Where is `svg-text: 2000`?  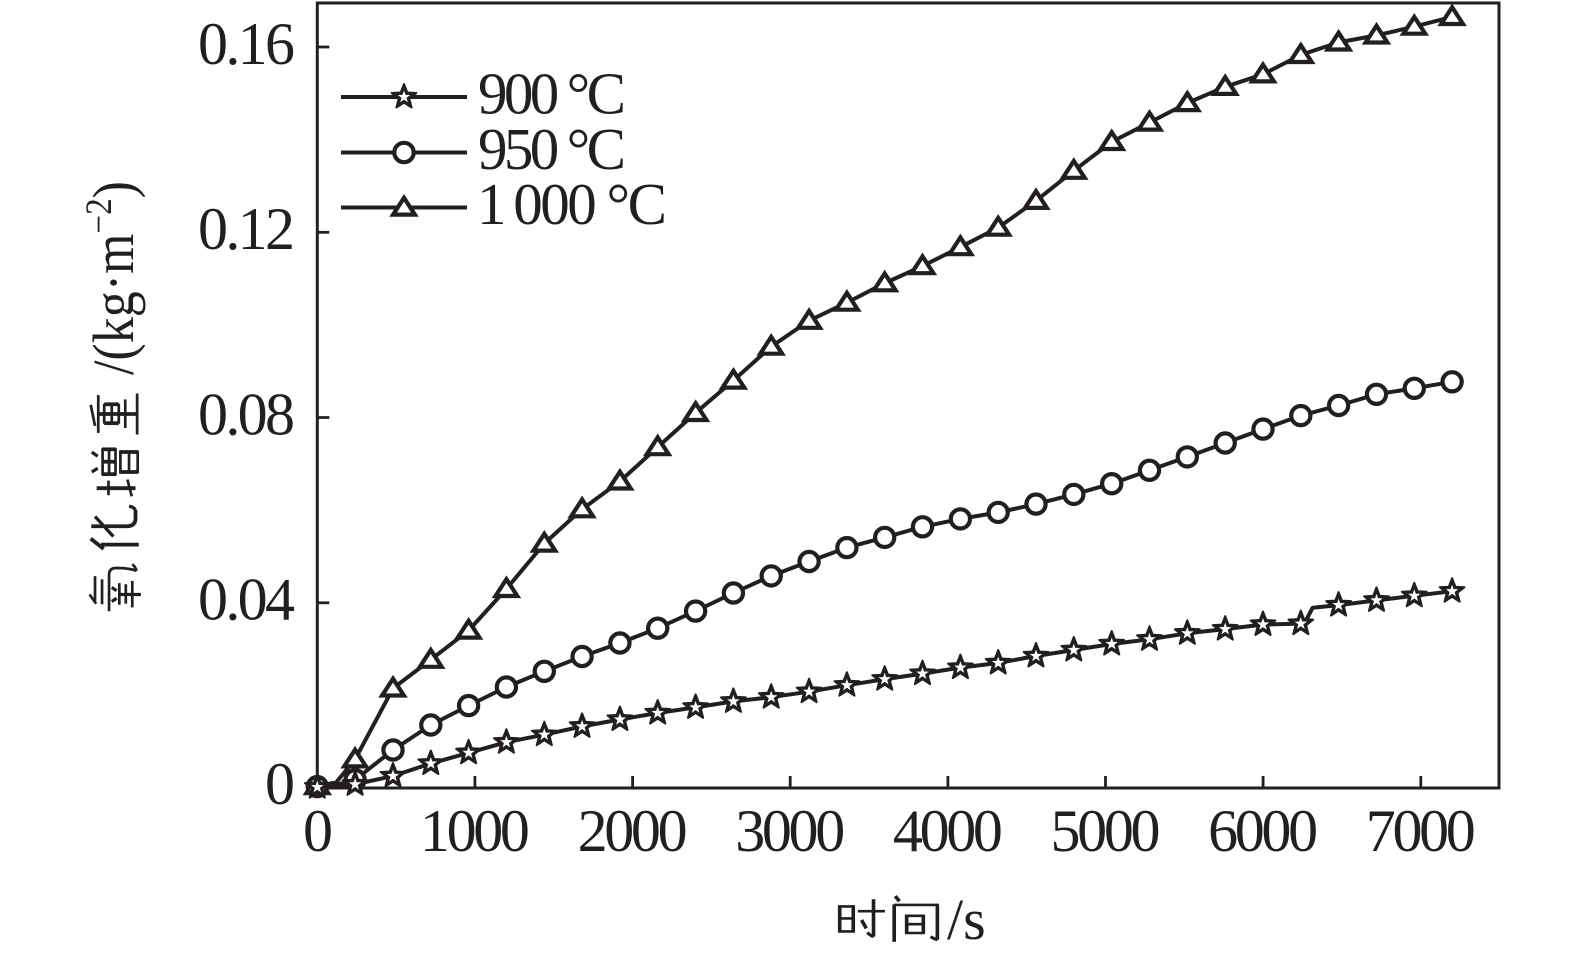
svg-text: 2000 is located at coordinates (633, 831).